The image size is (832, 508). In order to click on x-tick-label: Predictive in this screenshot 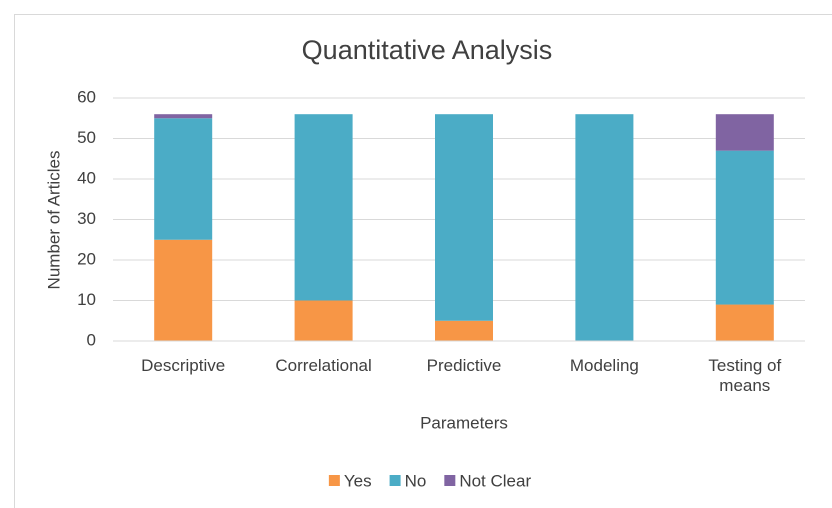, I will do `click(464, 365)`.